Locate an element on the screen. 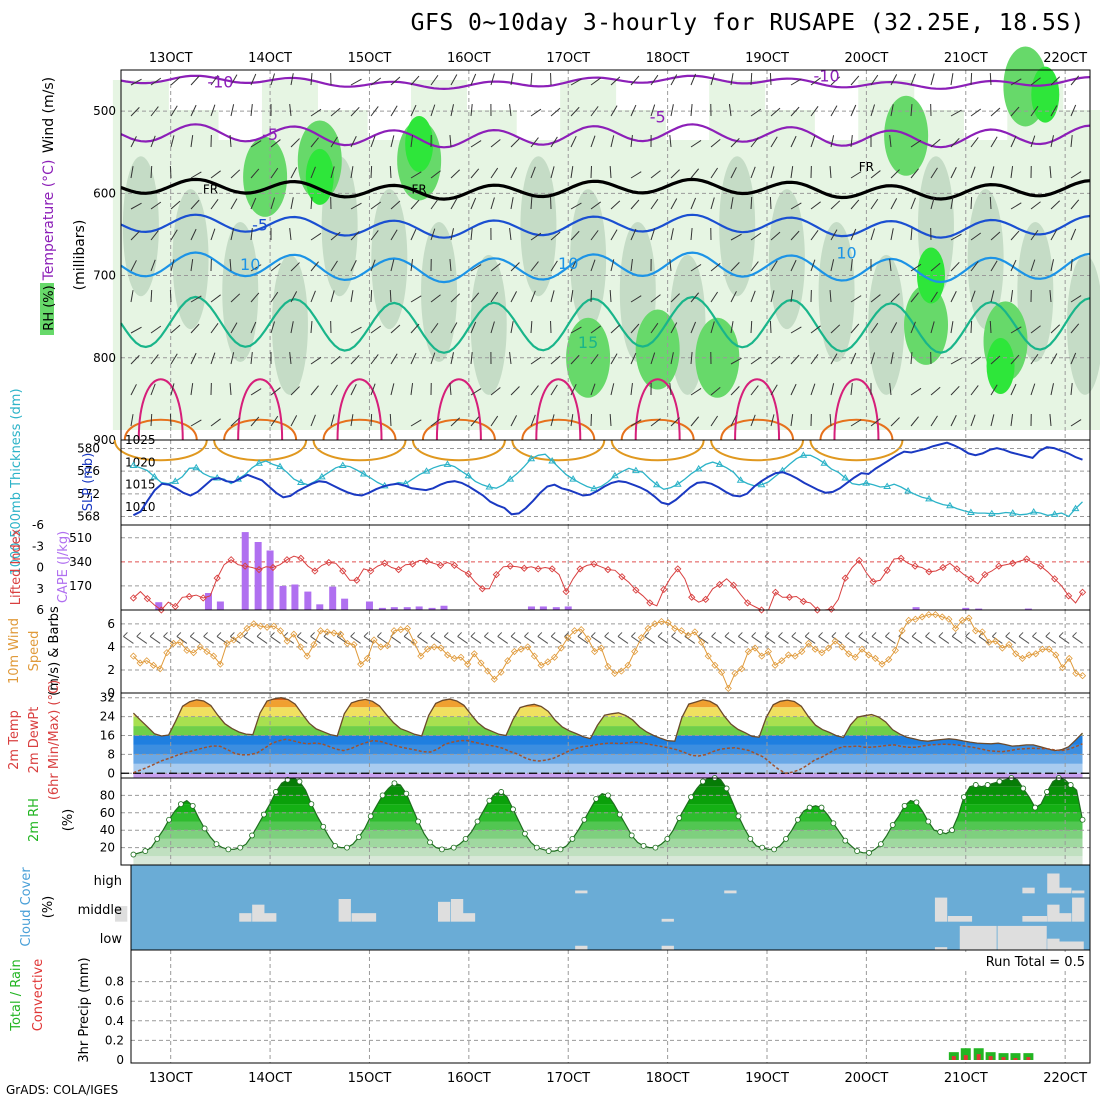 This screenshot has width=1100, height=1100. cape-axis-label: CAPE (J/kg) is located at coordinates (63, 567).